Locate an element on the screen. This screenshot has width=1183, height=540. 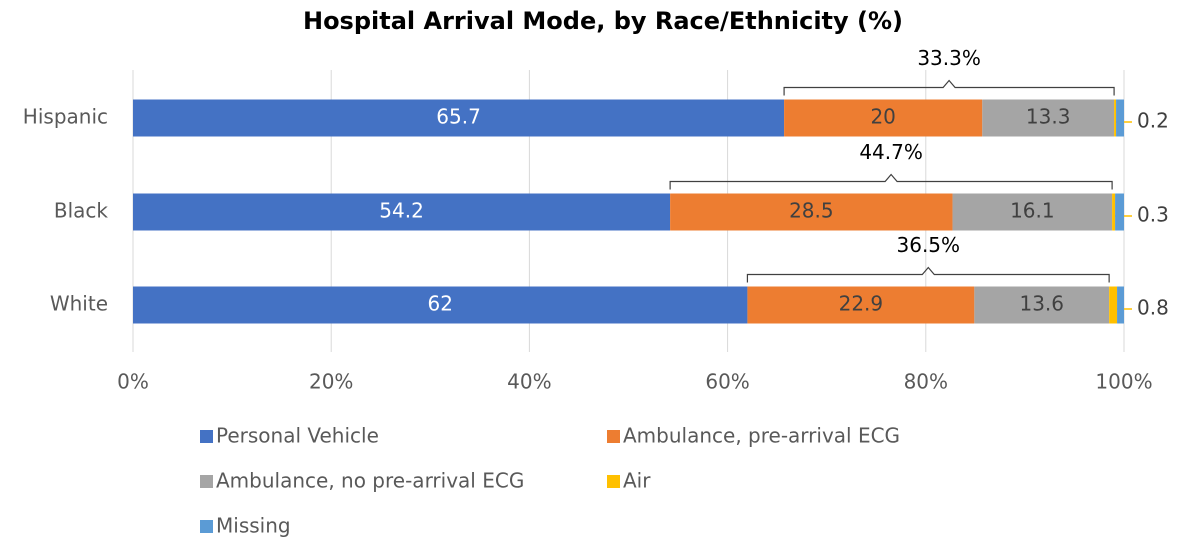
data-label: 20 is located at coordinates (882, 117).